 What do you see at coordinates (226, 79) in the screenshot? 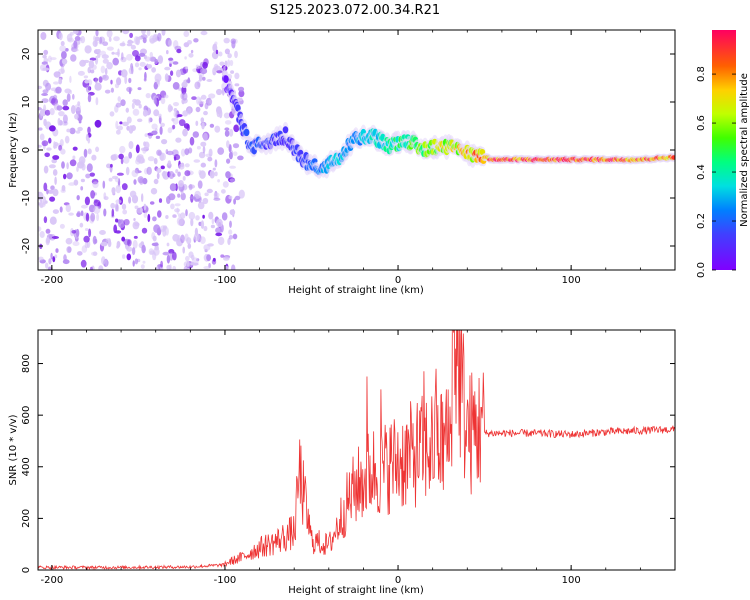
I see `ridge-cell` at bounding box center [226, 79].